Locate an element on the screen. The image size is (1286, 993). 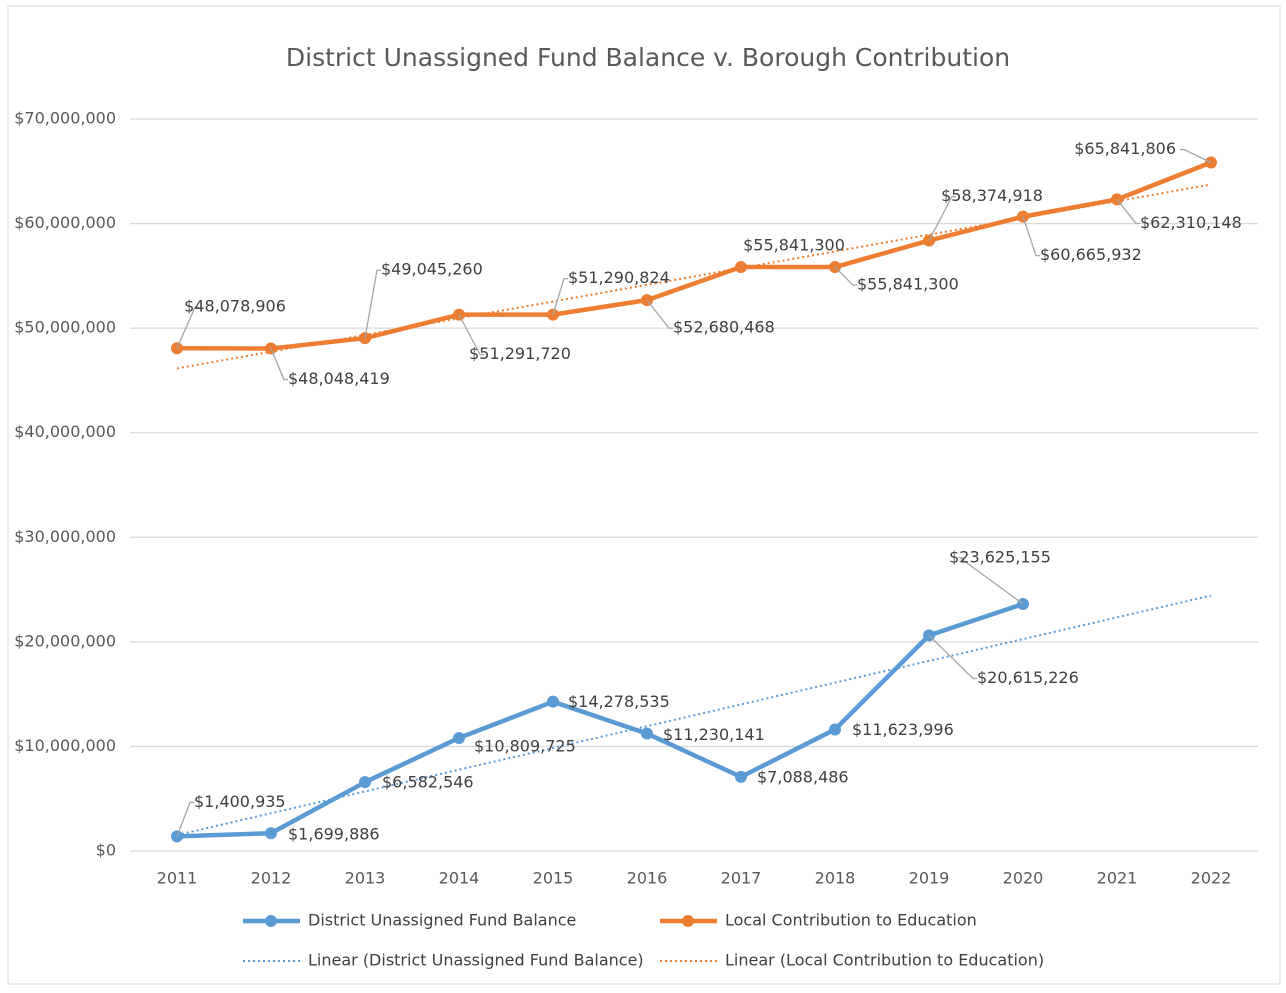
x-tick-label: 2013 is located at coordinates (365, 878).